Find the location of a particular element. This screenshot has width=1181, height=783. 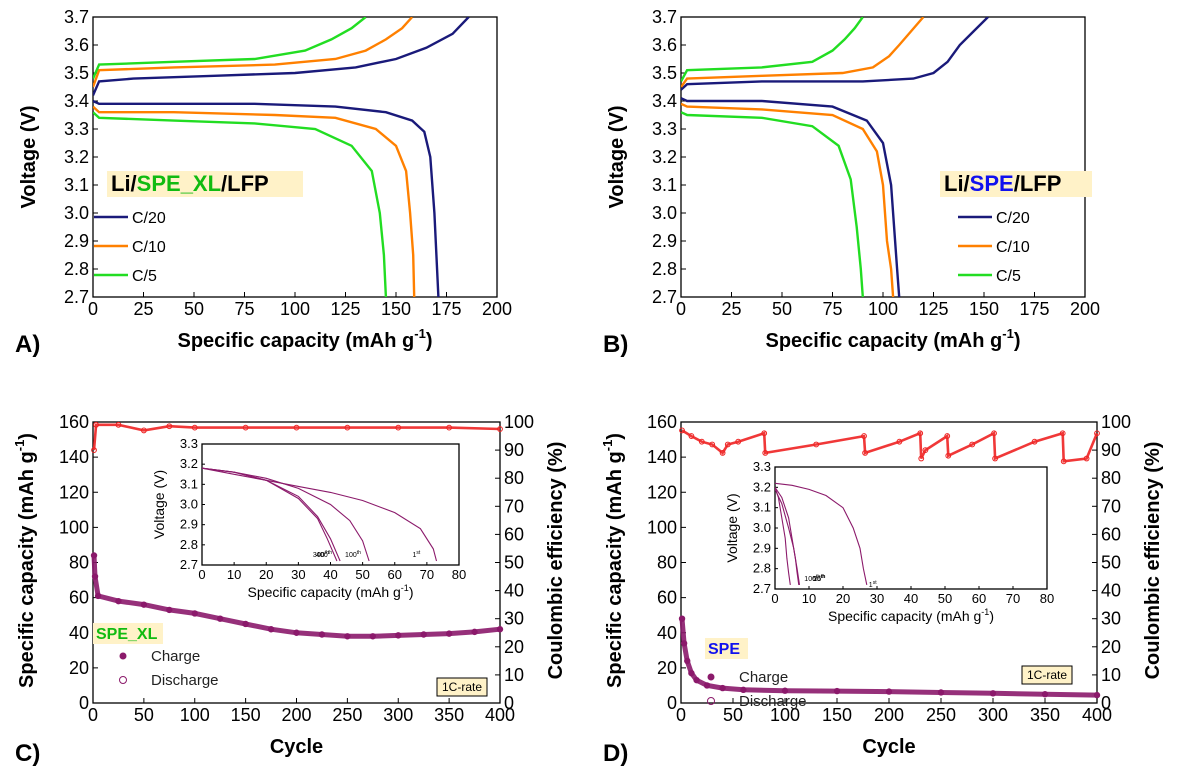

inset-cycle-annotation: 50th is located at coordinates (819, 578).